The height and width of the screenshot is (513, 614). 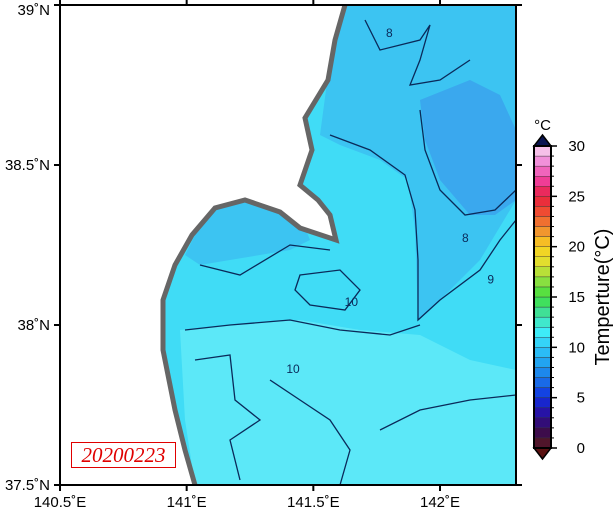 I want to click on date-label: 20200223, so click(x=123, y=455).